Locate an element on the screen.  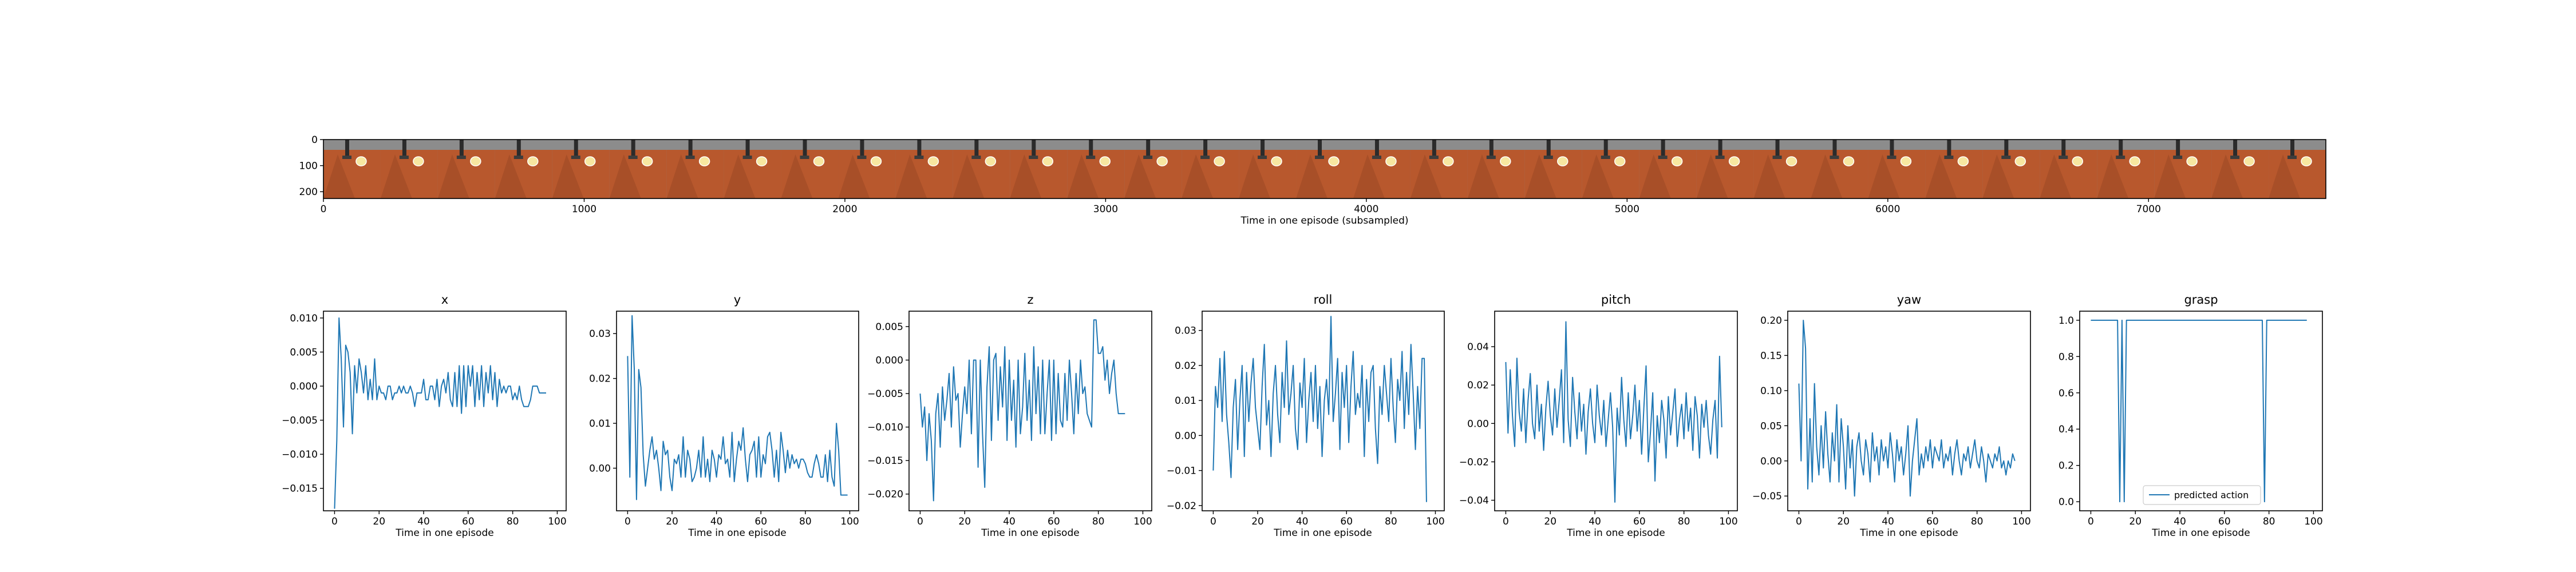
subplot-y-plot: 0 20 40 60 80 100 0.00 0.01 0.02 0.03 is located at coordinates (724, 419).